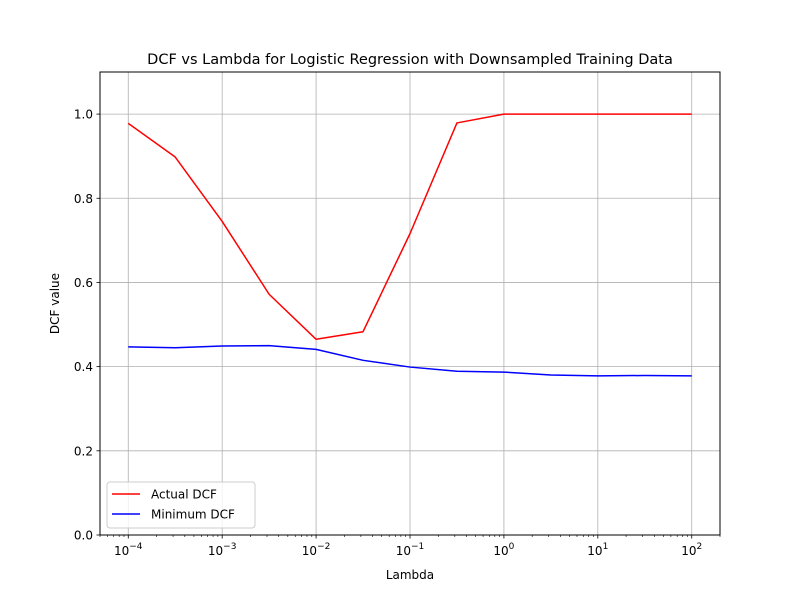 The width and height of the screenshot is (800, 605). Describe the element at coordinates (83, 536) in the screenshot. I see `y-tick-label: 0.0` at that location.